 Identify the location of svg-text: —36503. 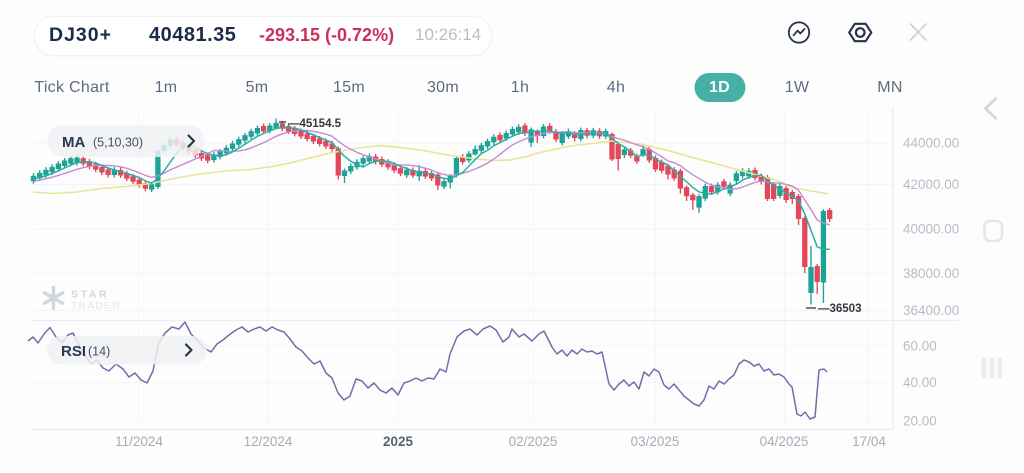
(839, 309).